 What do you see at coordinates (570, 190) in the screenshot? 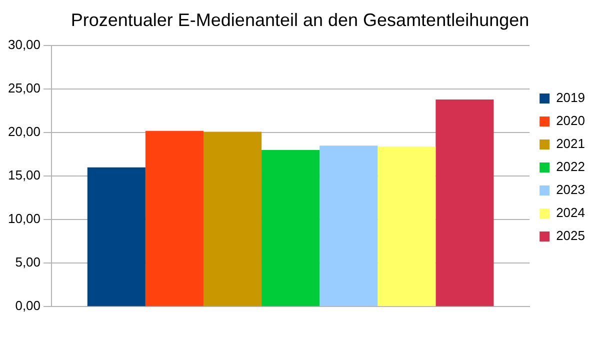
I see `legend-label: 2023` at bounding box center [570, 190].